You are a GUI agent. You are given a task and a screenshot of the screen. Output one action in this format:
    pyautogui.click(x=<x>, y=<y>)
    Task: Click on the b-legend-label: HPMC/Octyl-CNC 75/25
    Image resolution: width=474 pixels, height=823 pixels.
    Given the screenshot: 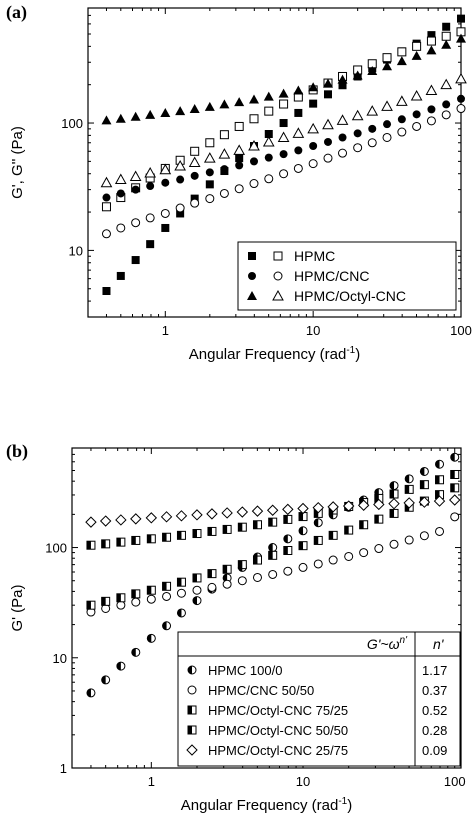 What is the action you would take?
    pyautogui.click(x=278, y=710)
    